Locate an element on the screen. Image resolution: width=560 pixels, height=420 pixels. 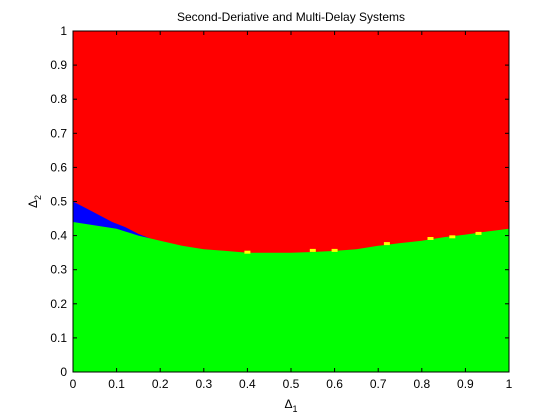
y-tick-label: 0.1 is located at coordinates (58, 338).